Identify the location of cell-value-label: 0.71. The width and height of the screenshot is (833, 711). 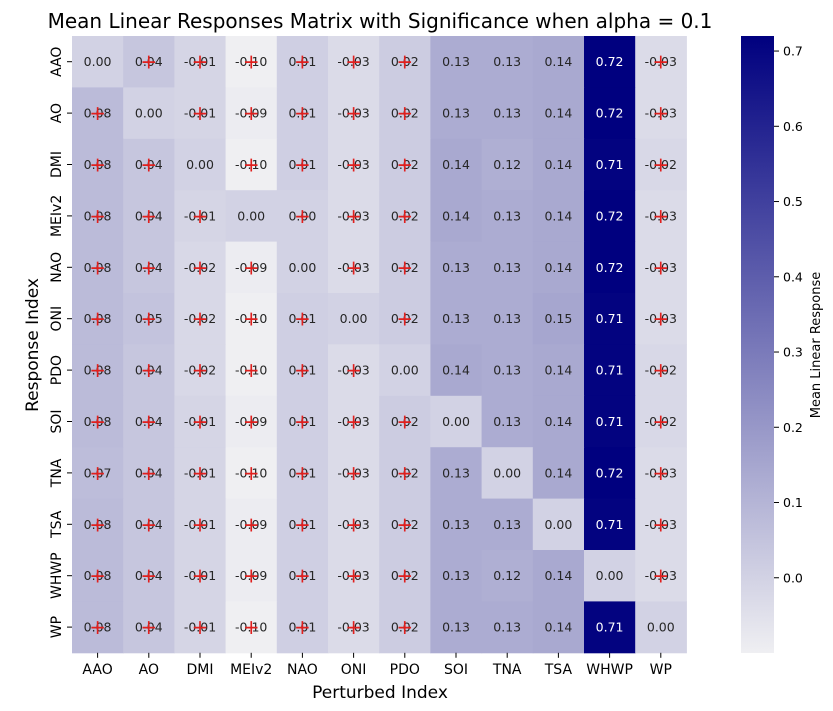
(610, 318).